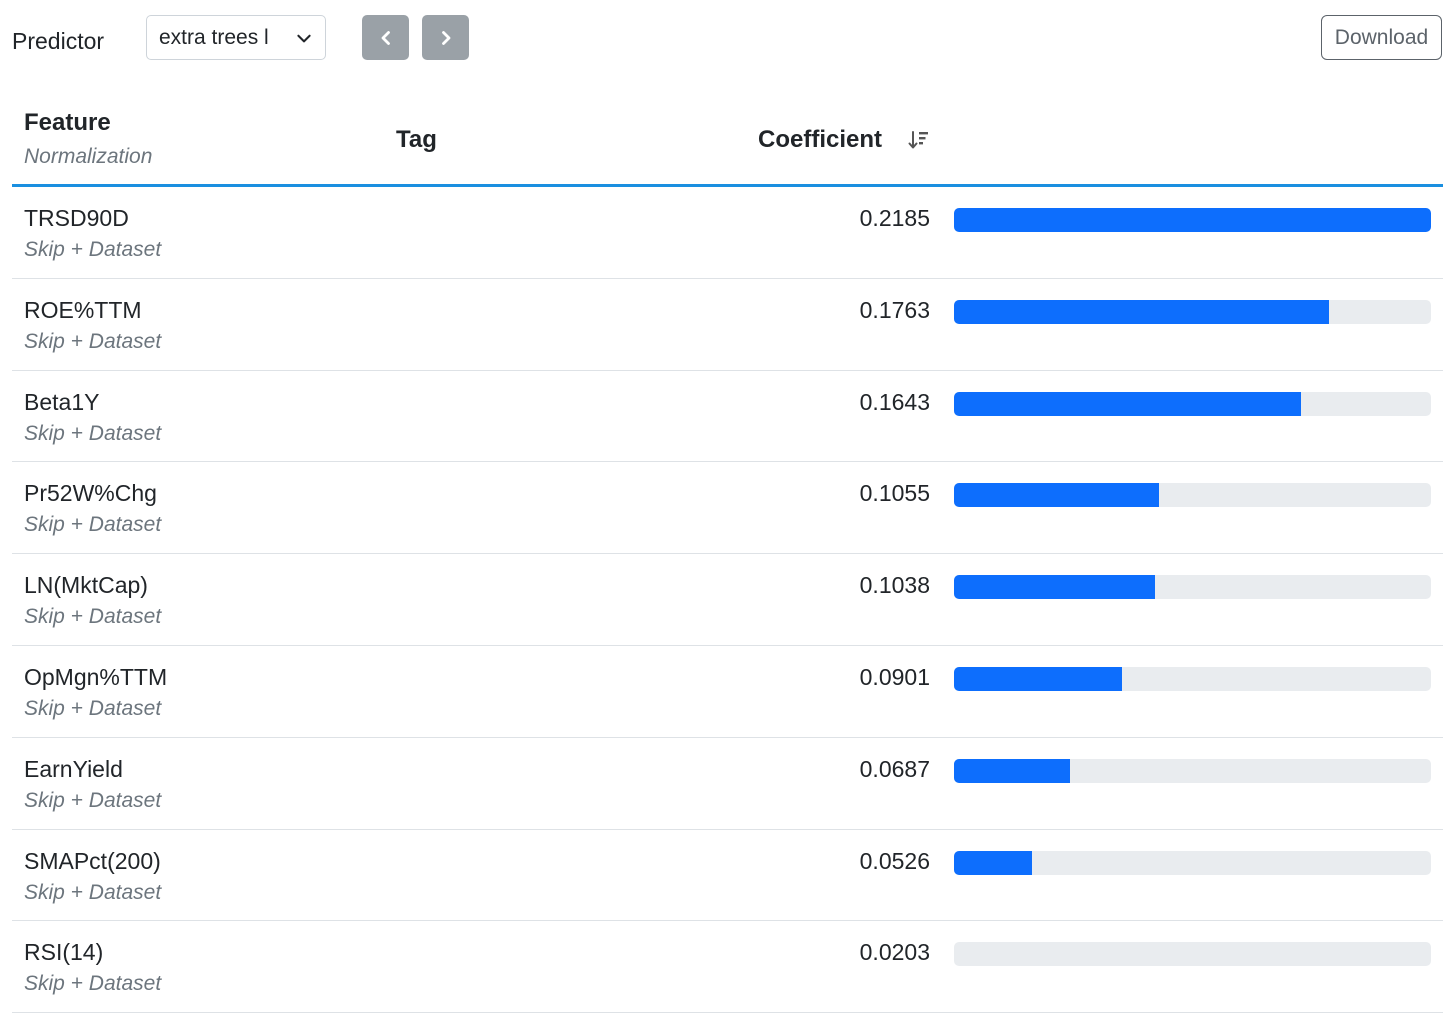 The width and height of the screenshot is (1456, 1028). I want to click on coefficient-value: 0.1763, so click(894, 309).